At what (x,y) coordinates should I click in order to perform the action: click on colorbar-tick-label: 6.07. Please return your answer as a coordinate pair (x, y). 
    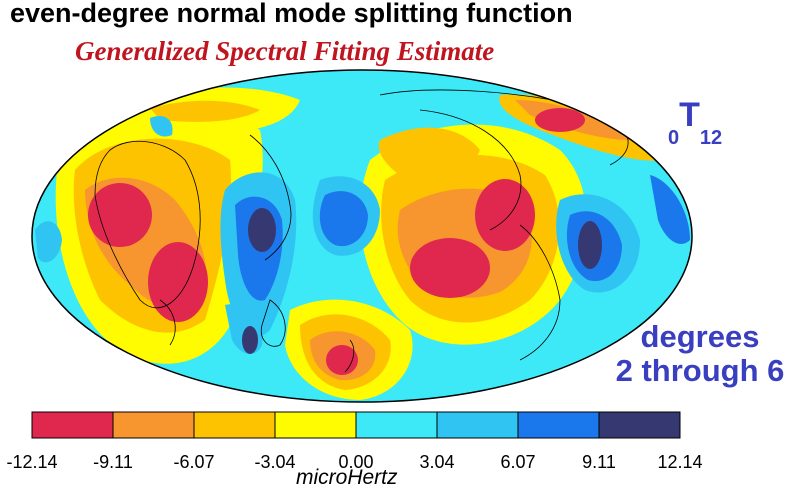
    Looking at the image, I should click on (517, 462).